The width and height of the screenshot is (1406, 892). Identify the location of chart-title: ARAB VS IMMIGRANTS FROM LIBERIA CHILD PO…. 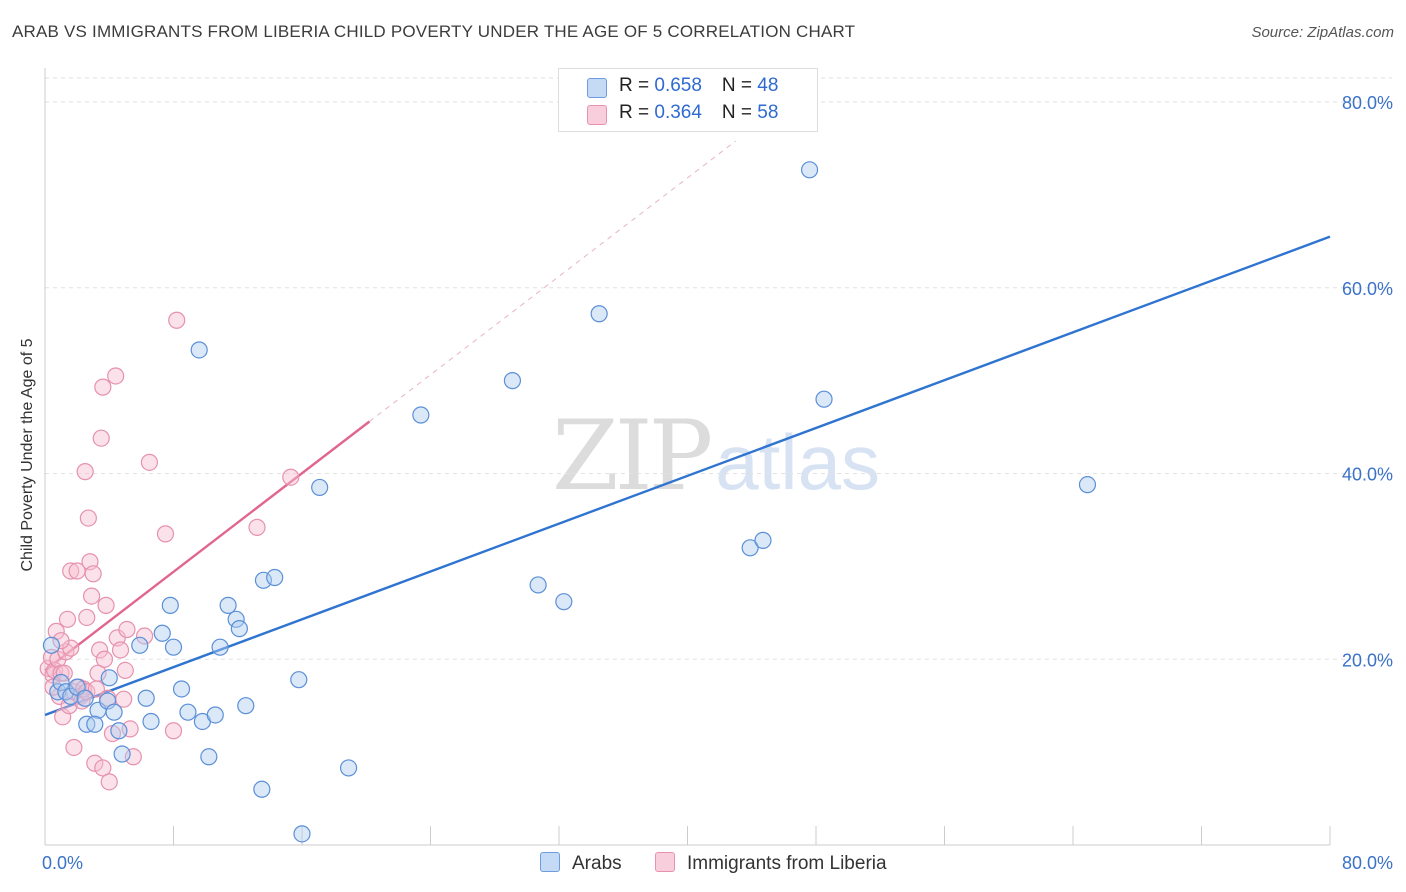
(434, 31).